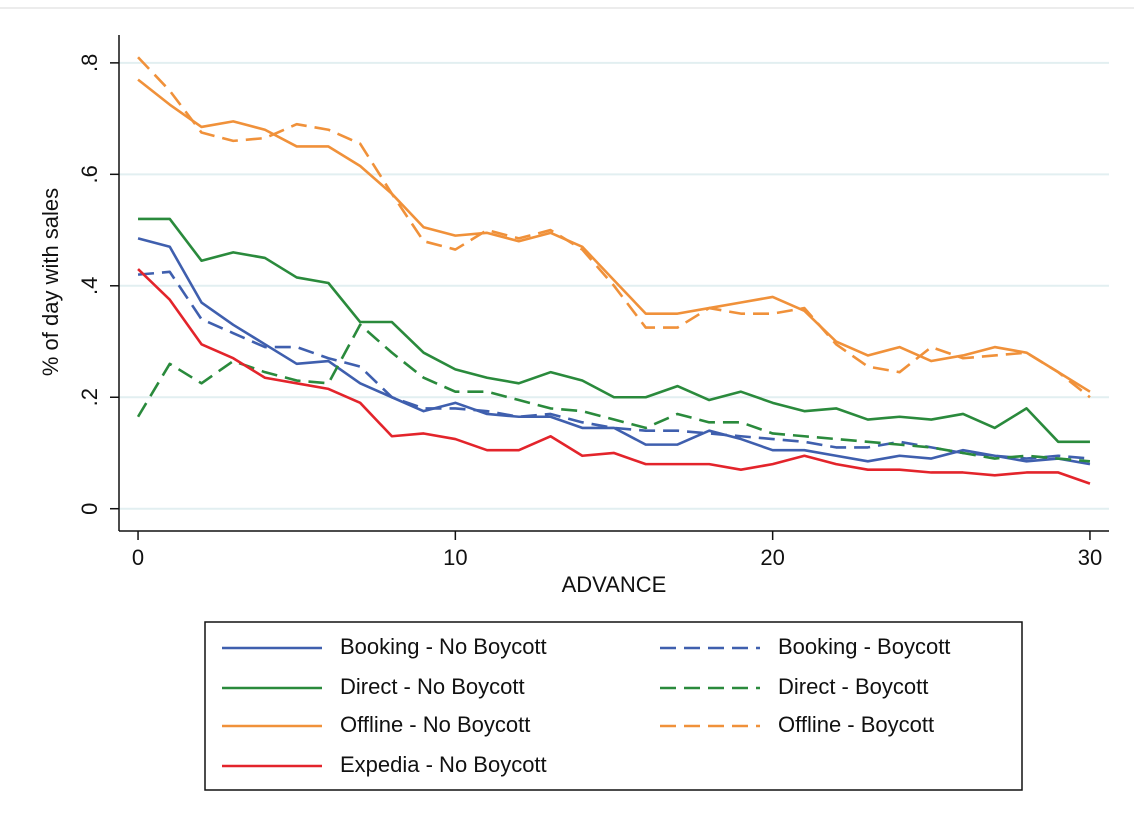  What do you see at coordinates (89, 63) in the screenshot?
I see `y-tick-label: .8` at bounding box center [89, 63].